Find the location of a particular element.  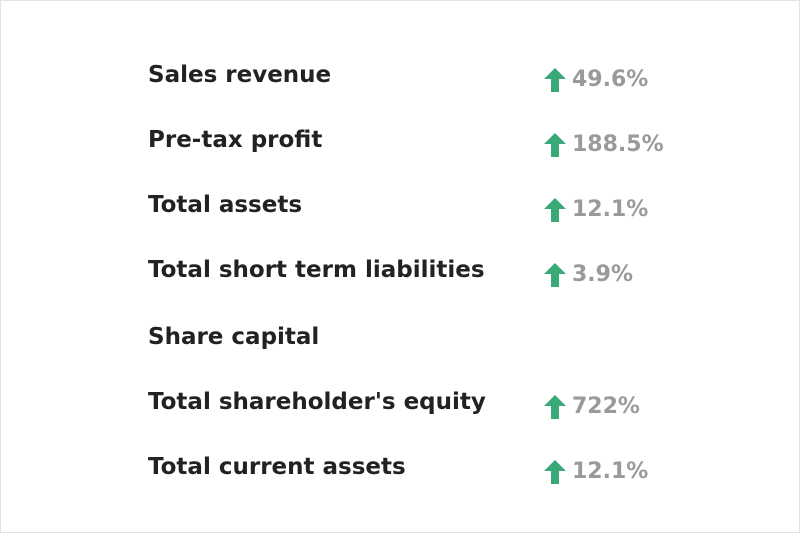

change-value: 3.9% is located at coordinates (603, 274).